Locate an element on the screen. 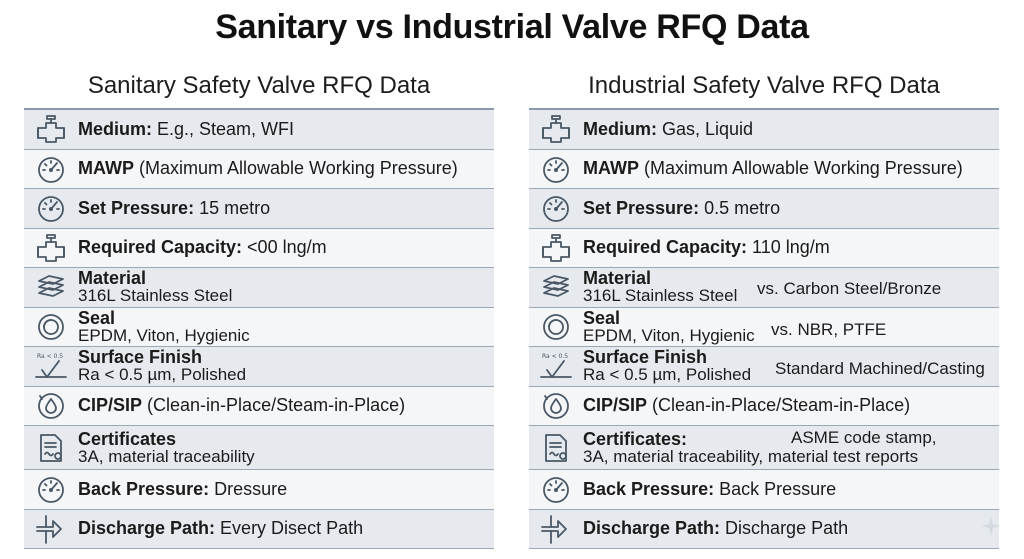 The height and width of the screenshot is (559, 1024). row-label: MAWP is located at coordinates (611, 168).